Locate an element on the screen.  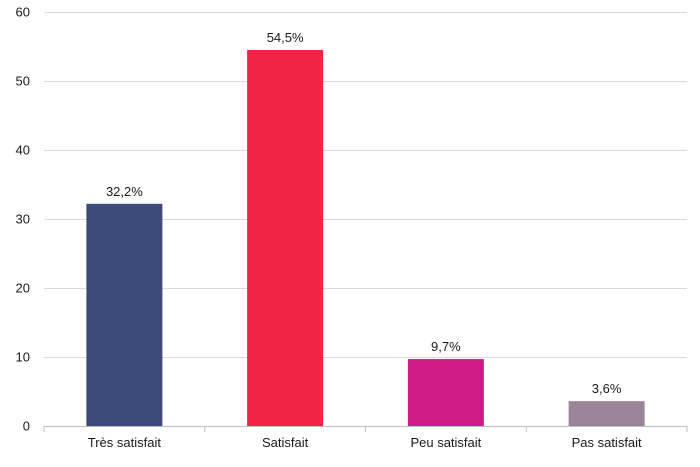
data-label: 54,5% is located at coordinates (285, 37).